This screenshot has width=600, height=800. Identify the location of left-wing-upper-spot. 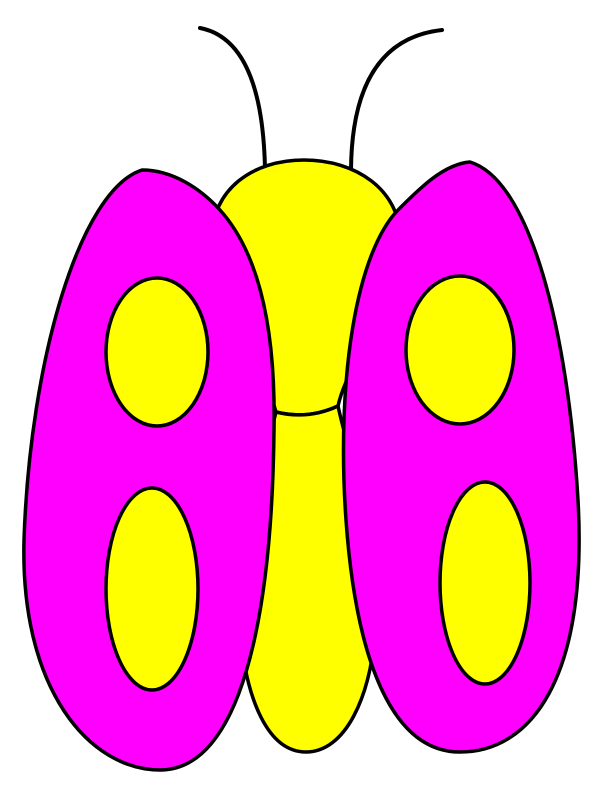
(157, 352).